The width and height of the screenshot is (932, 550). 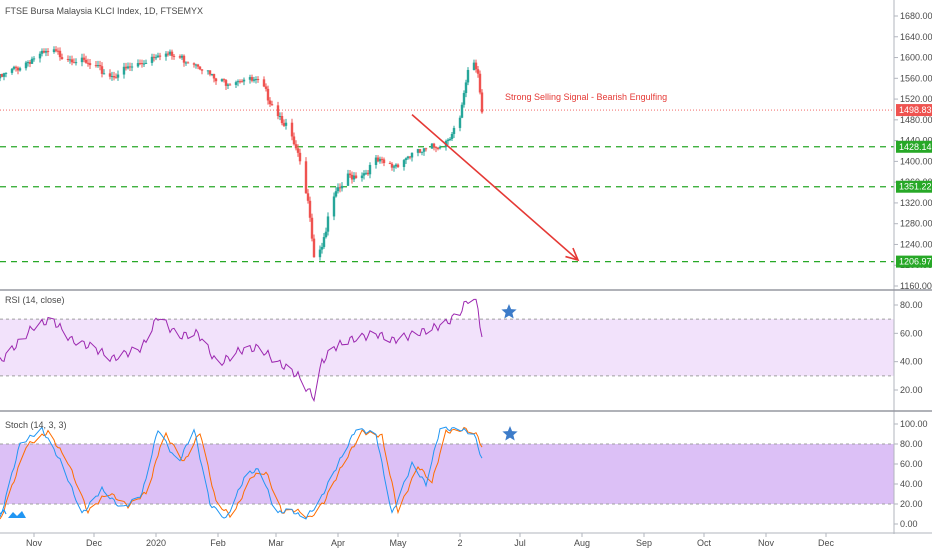 I want to click on level-badge-label: 1206.97, so click(x=915, y=262).